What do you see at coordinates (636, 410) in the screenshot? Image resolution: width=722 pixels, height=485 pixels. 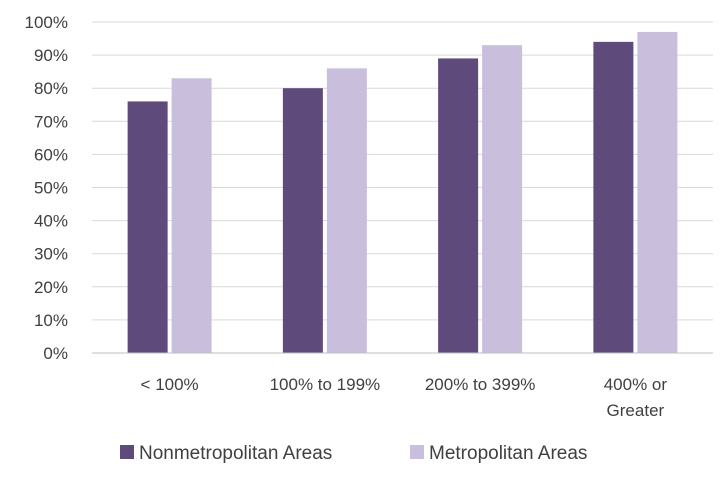 I see `x-tick-label: Greater` at bounding box center [636, 410].